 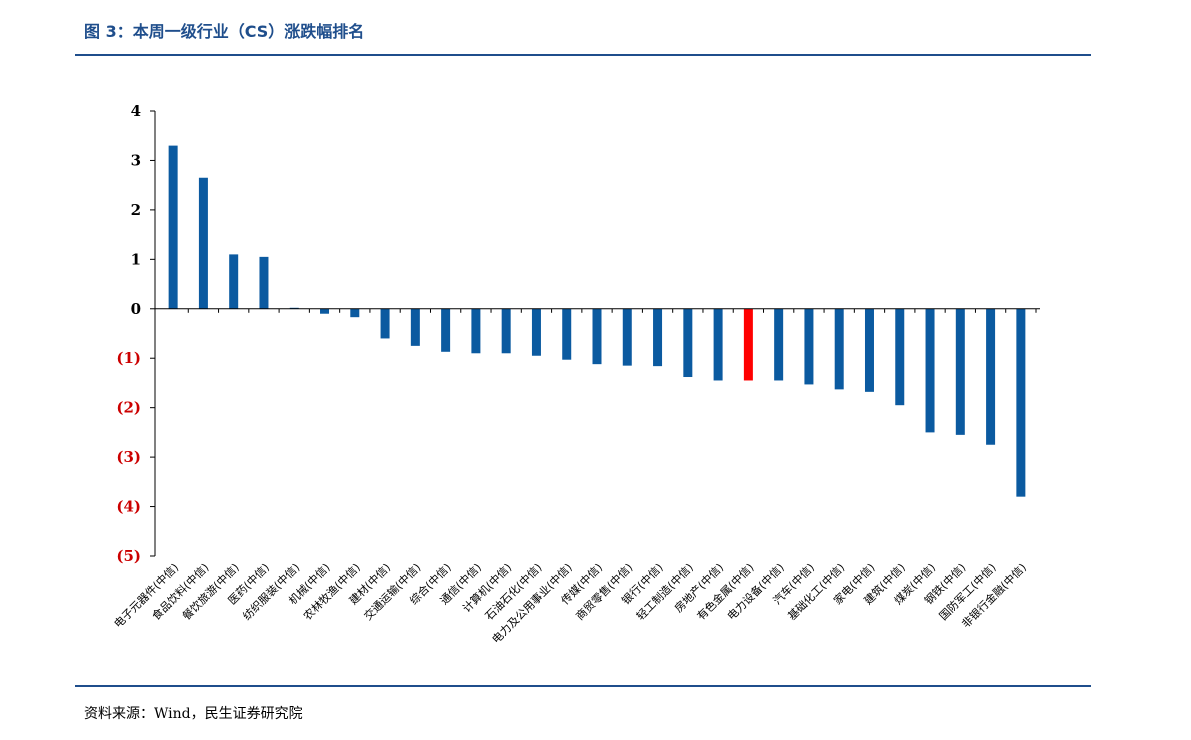 I want to click on y-axis: 4 3 2 1 0 (1) (2) (3) (4) (5), so click(x=136, y=333).